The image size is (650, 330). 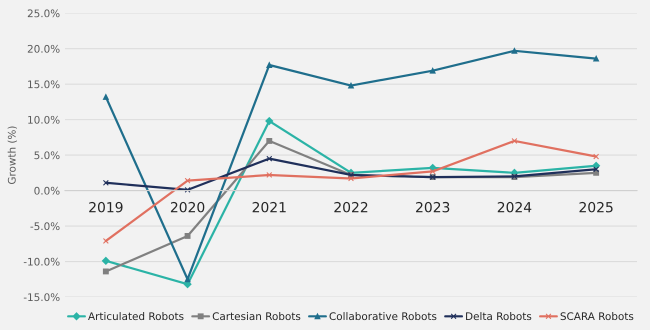 What do you see at coordinates (433, 207) in the screenshot?
I see `x-tick-label: 2023` at bounding box center [433, 207].